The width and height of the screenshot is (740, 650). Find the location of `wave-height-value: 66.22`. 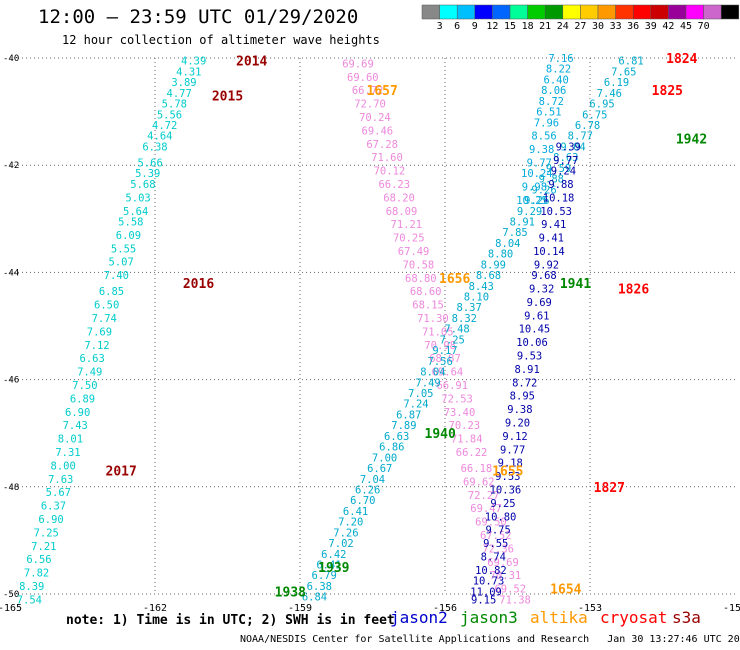

wave-height-value: 66.22 is located at coordinates (472, 453).